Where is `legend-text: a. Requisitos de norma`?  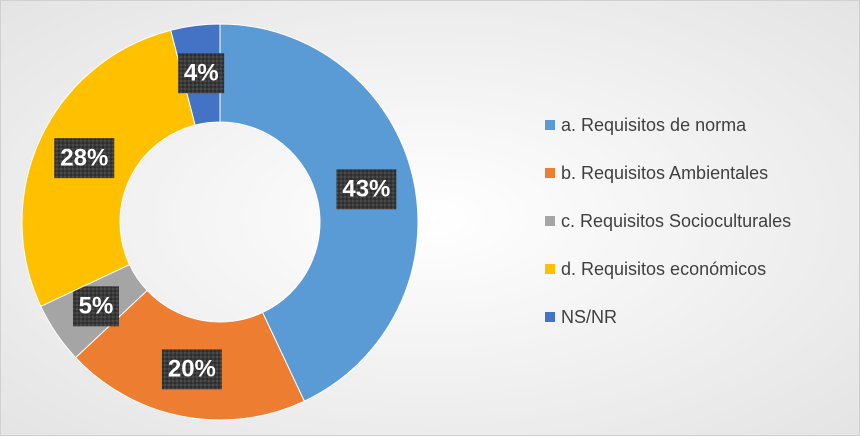
legend-text: a. Requisitos de norma is located at coordinates (654, 125).